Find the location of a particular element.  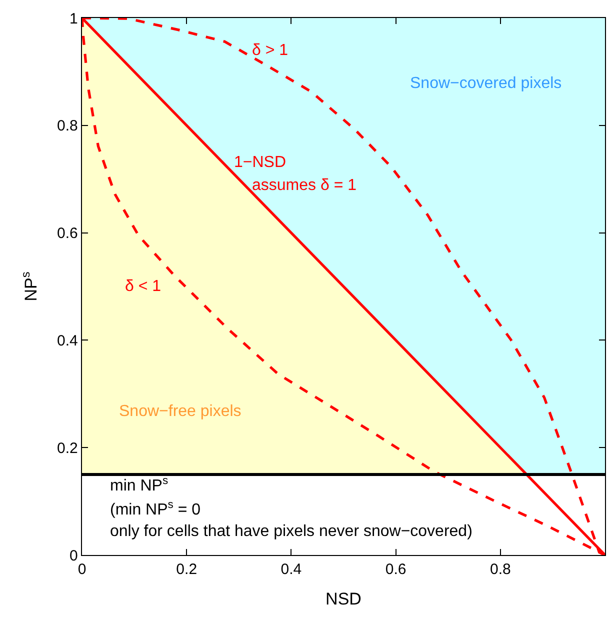

annotation: (min NP$^{s}$ = 0 is located at coordinates (155, 509).